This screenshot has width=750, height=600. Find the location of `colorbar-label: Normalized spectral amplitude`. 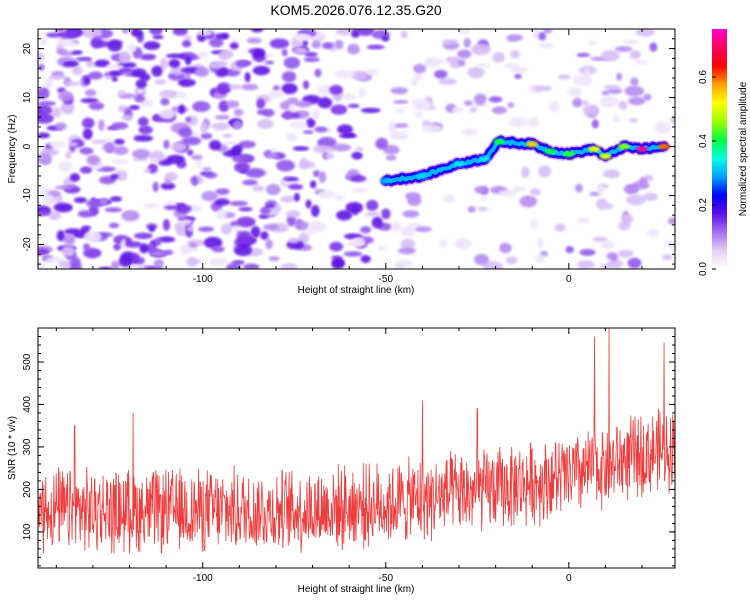

colorbar-label: Normalized spectral amplitude is located at coordinates (743, 148).